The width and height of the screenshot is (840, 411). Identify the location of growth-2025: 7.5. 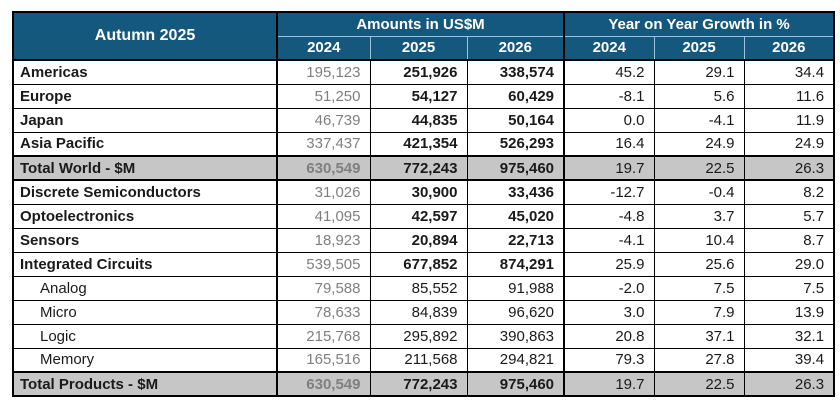
(699, 288).